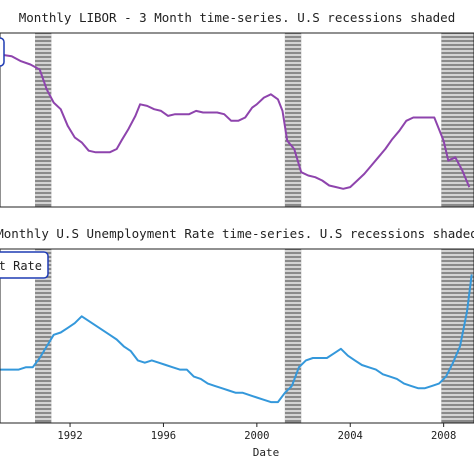  Describe the element at coordinates (69, 436) in the screenshot. I see `x-tick-label: 1992` at that location.